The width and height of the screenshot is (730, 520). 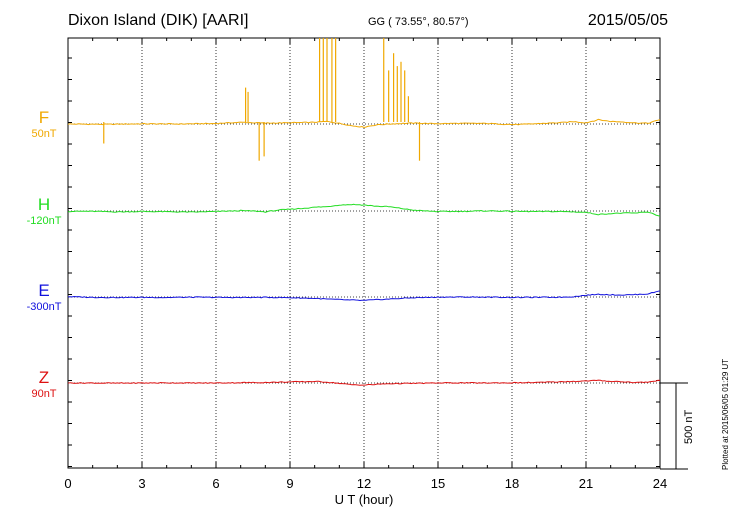 I want to click on component-name: E, so click(x=44, y=290).